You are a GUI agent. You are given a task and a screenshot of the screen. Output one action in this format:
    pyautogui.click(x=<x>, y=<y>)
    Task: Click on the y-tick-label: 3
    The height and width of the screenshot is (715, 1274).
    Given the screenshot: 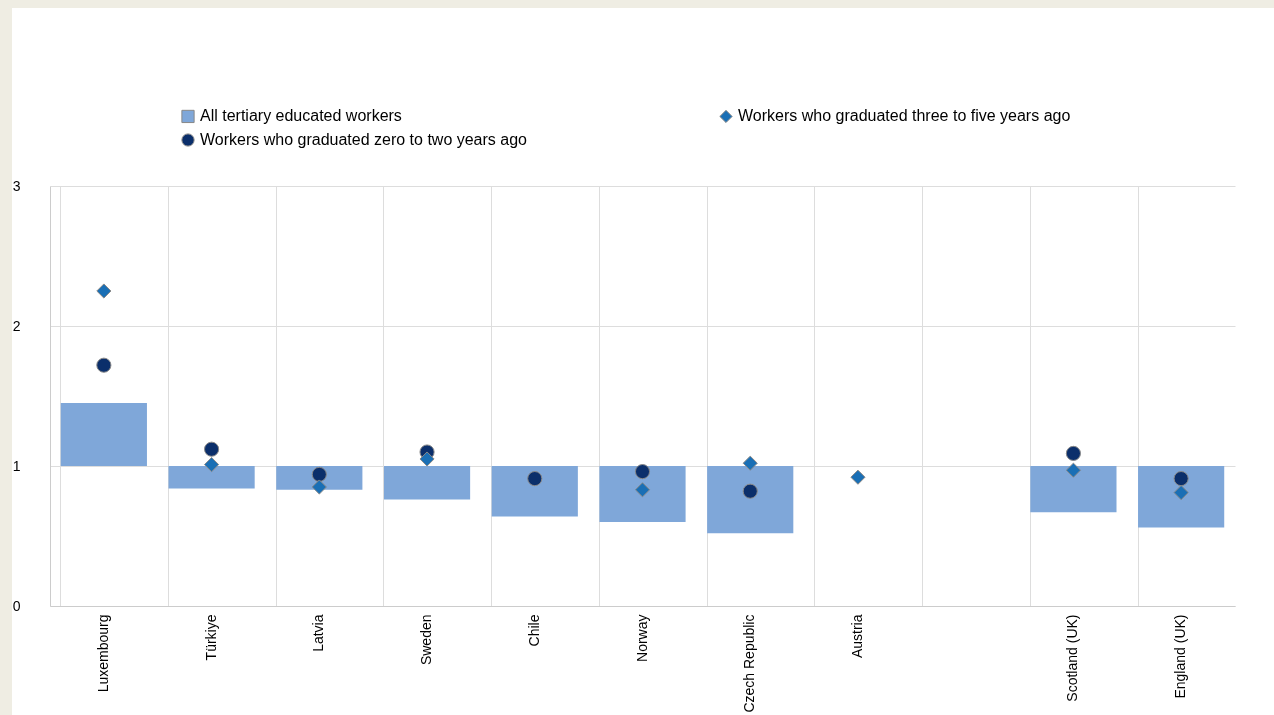 What is the action you would take?
    pyautogui.click(x=16, y=185)
    